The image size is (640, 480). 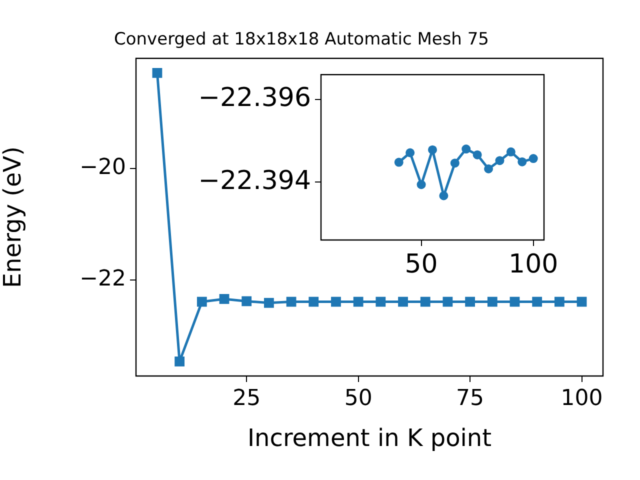 I want to click on x-tick-label: 25, so click(x=246, y=398).